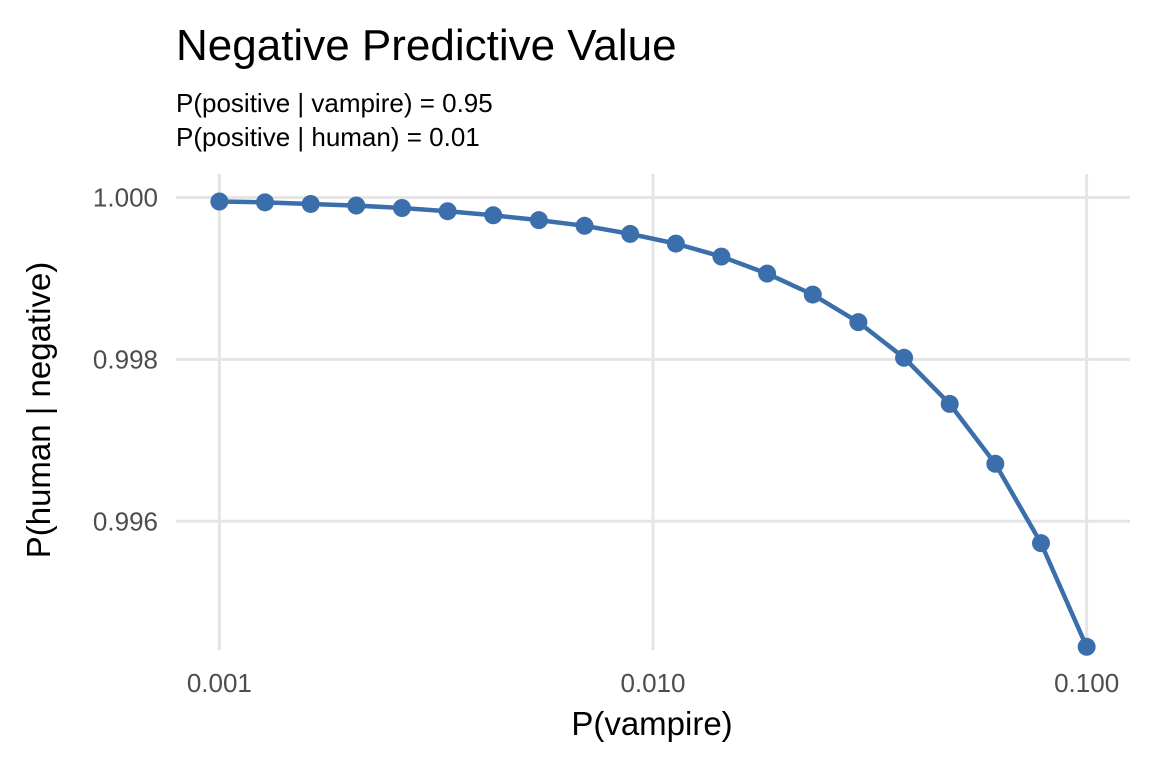 The width and height of the screenshot is (1152, 768). I want to click on x-axis-title: P(vampire), so click(651, 723).